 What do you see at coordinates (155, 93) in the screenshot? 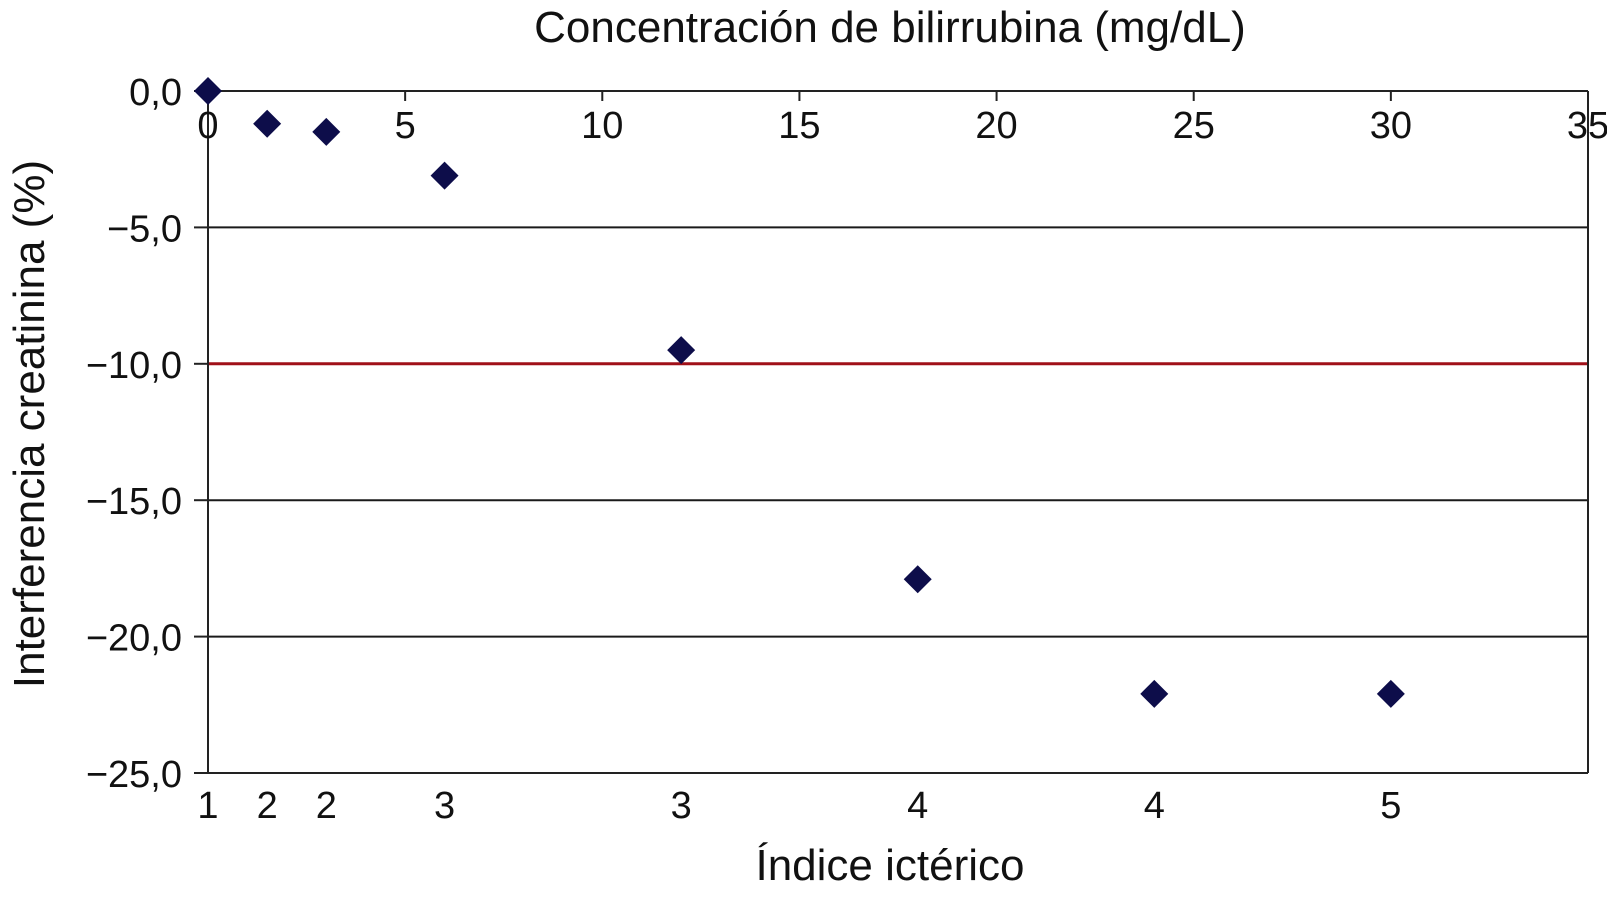
I see `y-tick-label: 0,0` at bounding box center [155, 93].